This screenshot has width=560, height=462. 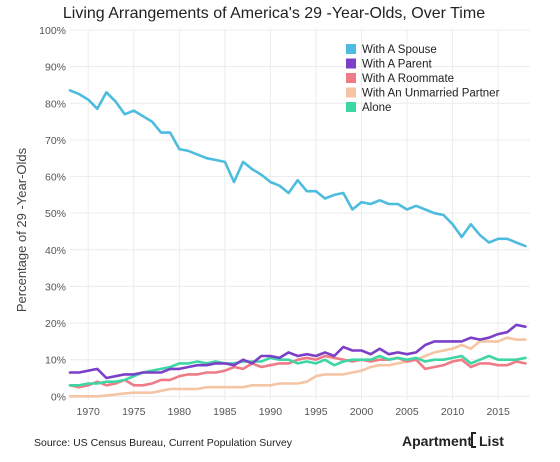 I want to click on legend-label: With A Spouse, so click(x=399, y=50).